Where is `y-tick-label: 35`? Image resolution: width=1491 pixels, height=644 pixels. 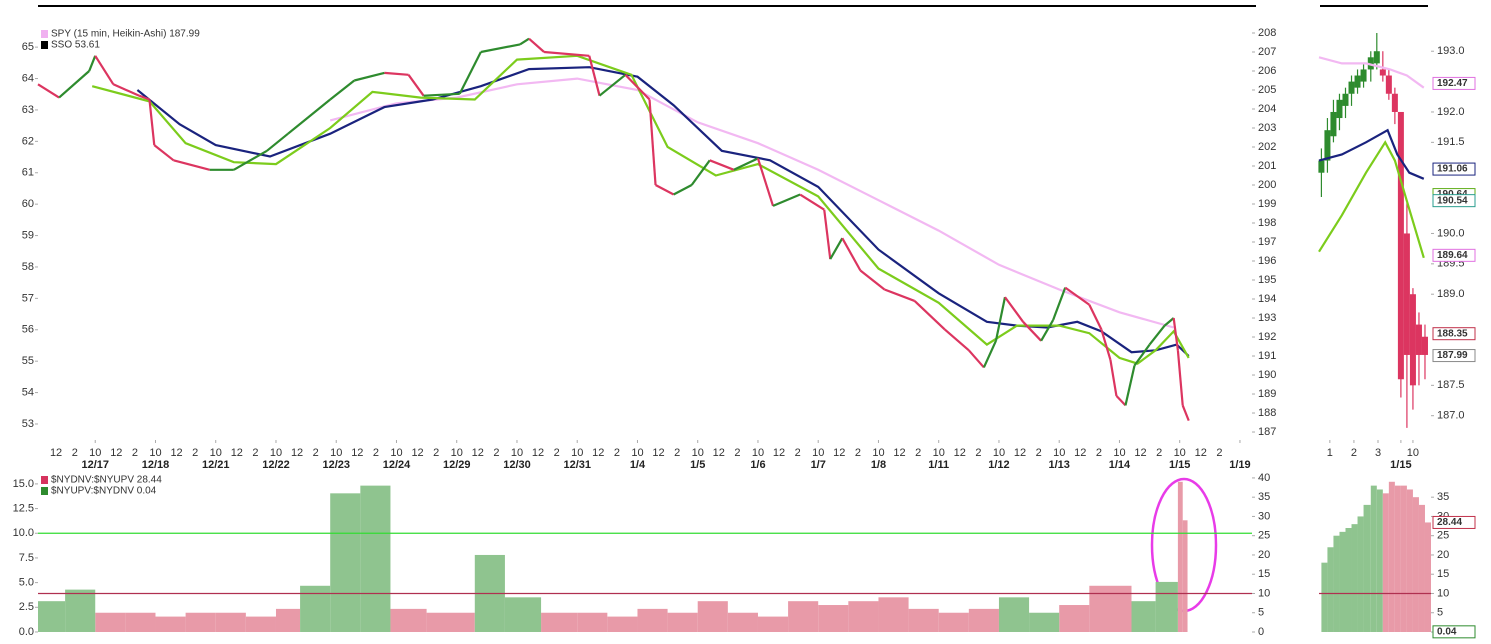 y-tick-label: 35 is located at coordinates (1264, 497).